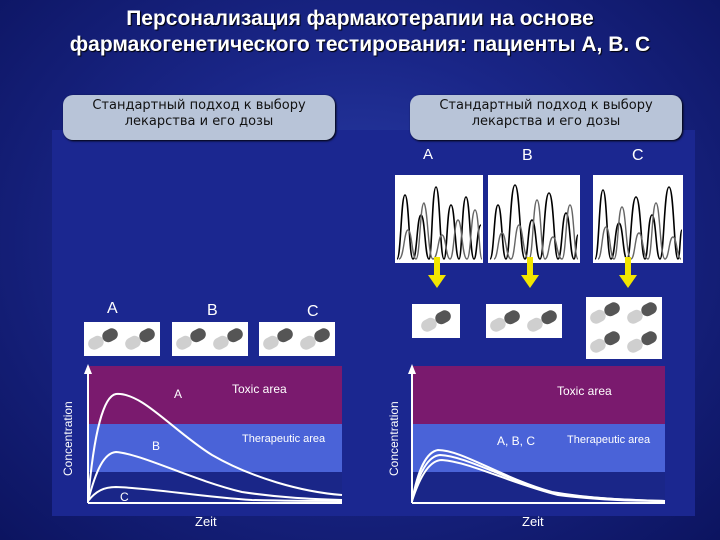  I want to click on left-box-line-1: Стандартный подход к выбору, so click(199, 105).